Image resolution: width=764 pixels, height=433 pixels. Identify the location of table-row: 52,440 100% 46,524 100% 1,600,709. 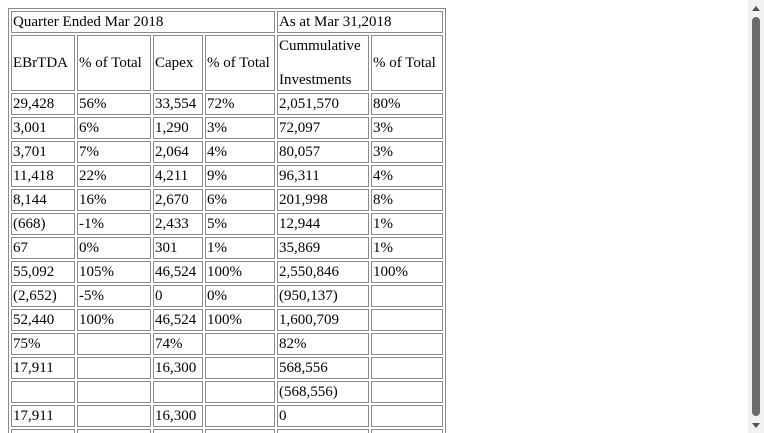
(227, 320).